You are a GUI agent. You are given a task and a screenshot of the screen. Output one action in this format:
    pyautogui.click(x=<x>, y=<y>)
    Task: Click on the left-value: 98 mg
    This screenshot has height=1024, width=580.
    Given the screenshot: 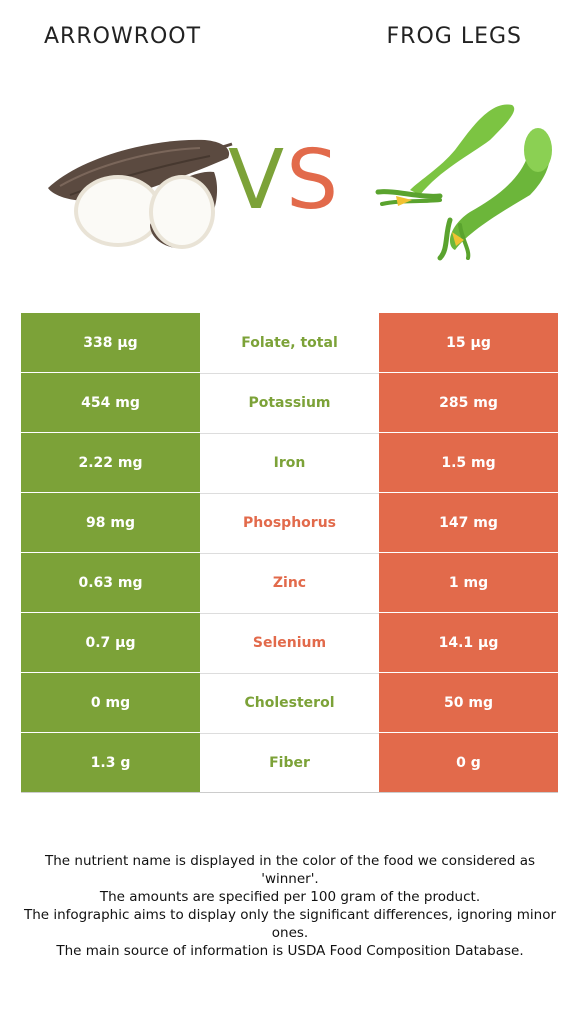 What is the action you would take?
    pyautogui.click(x=110, y=522)
    